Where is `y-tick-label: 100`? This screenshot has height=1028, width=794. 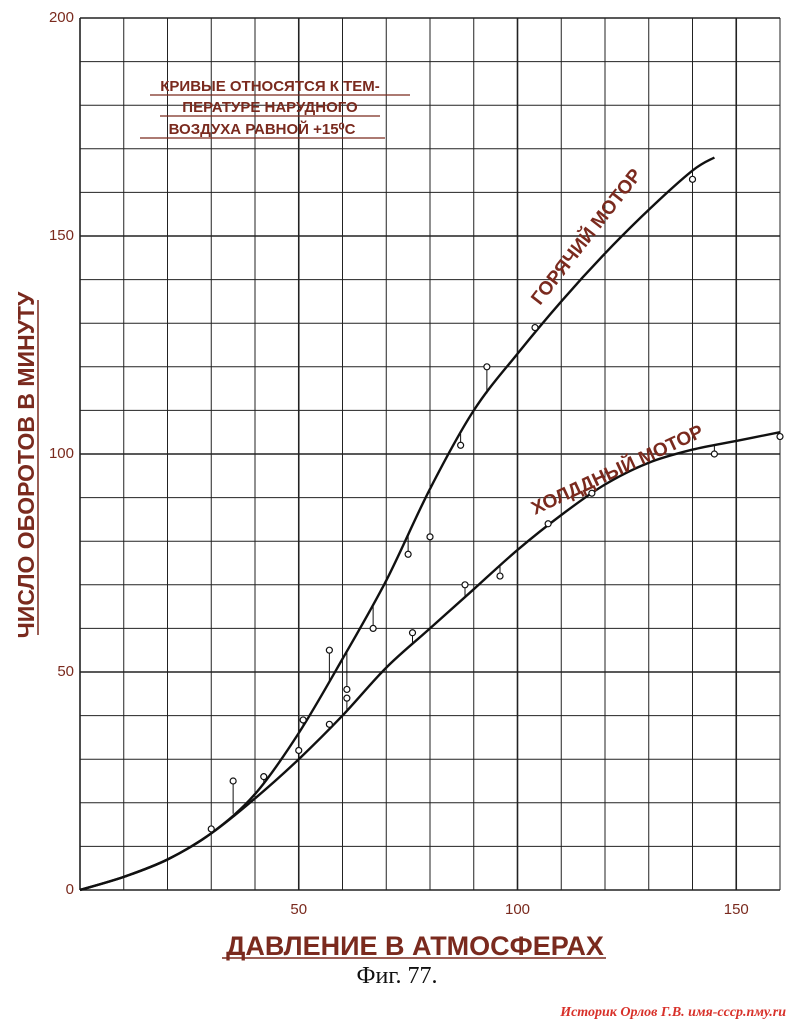
y-tick-label: 100 is located at coordinates (61, 453).